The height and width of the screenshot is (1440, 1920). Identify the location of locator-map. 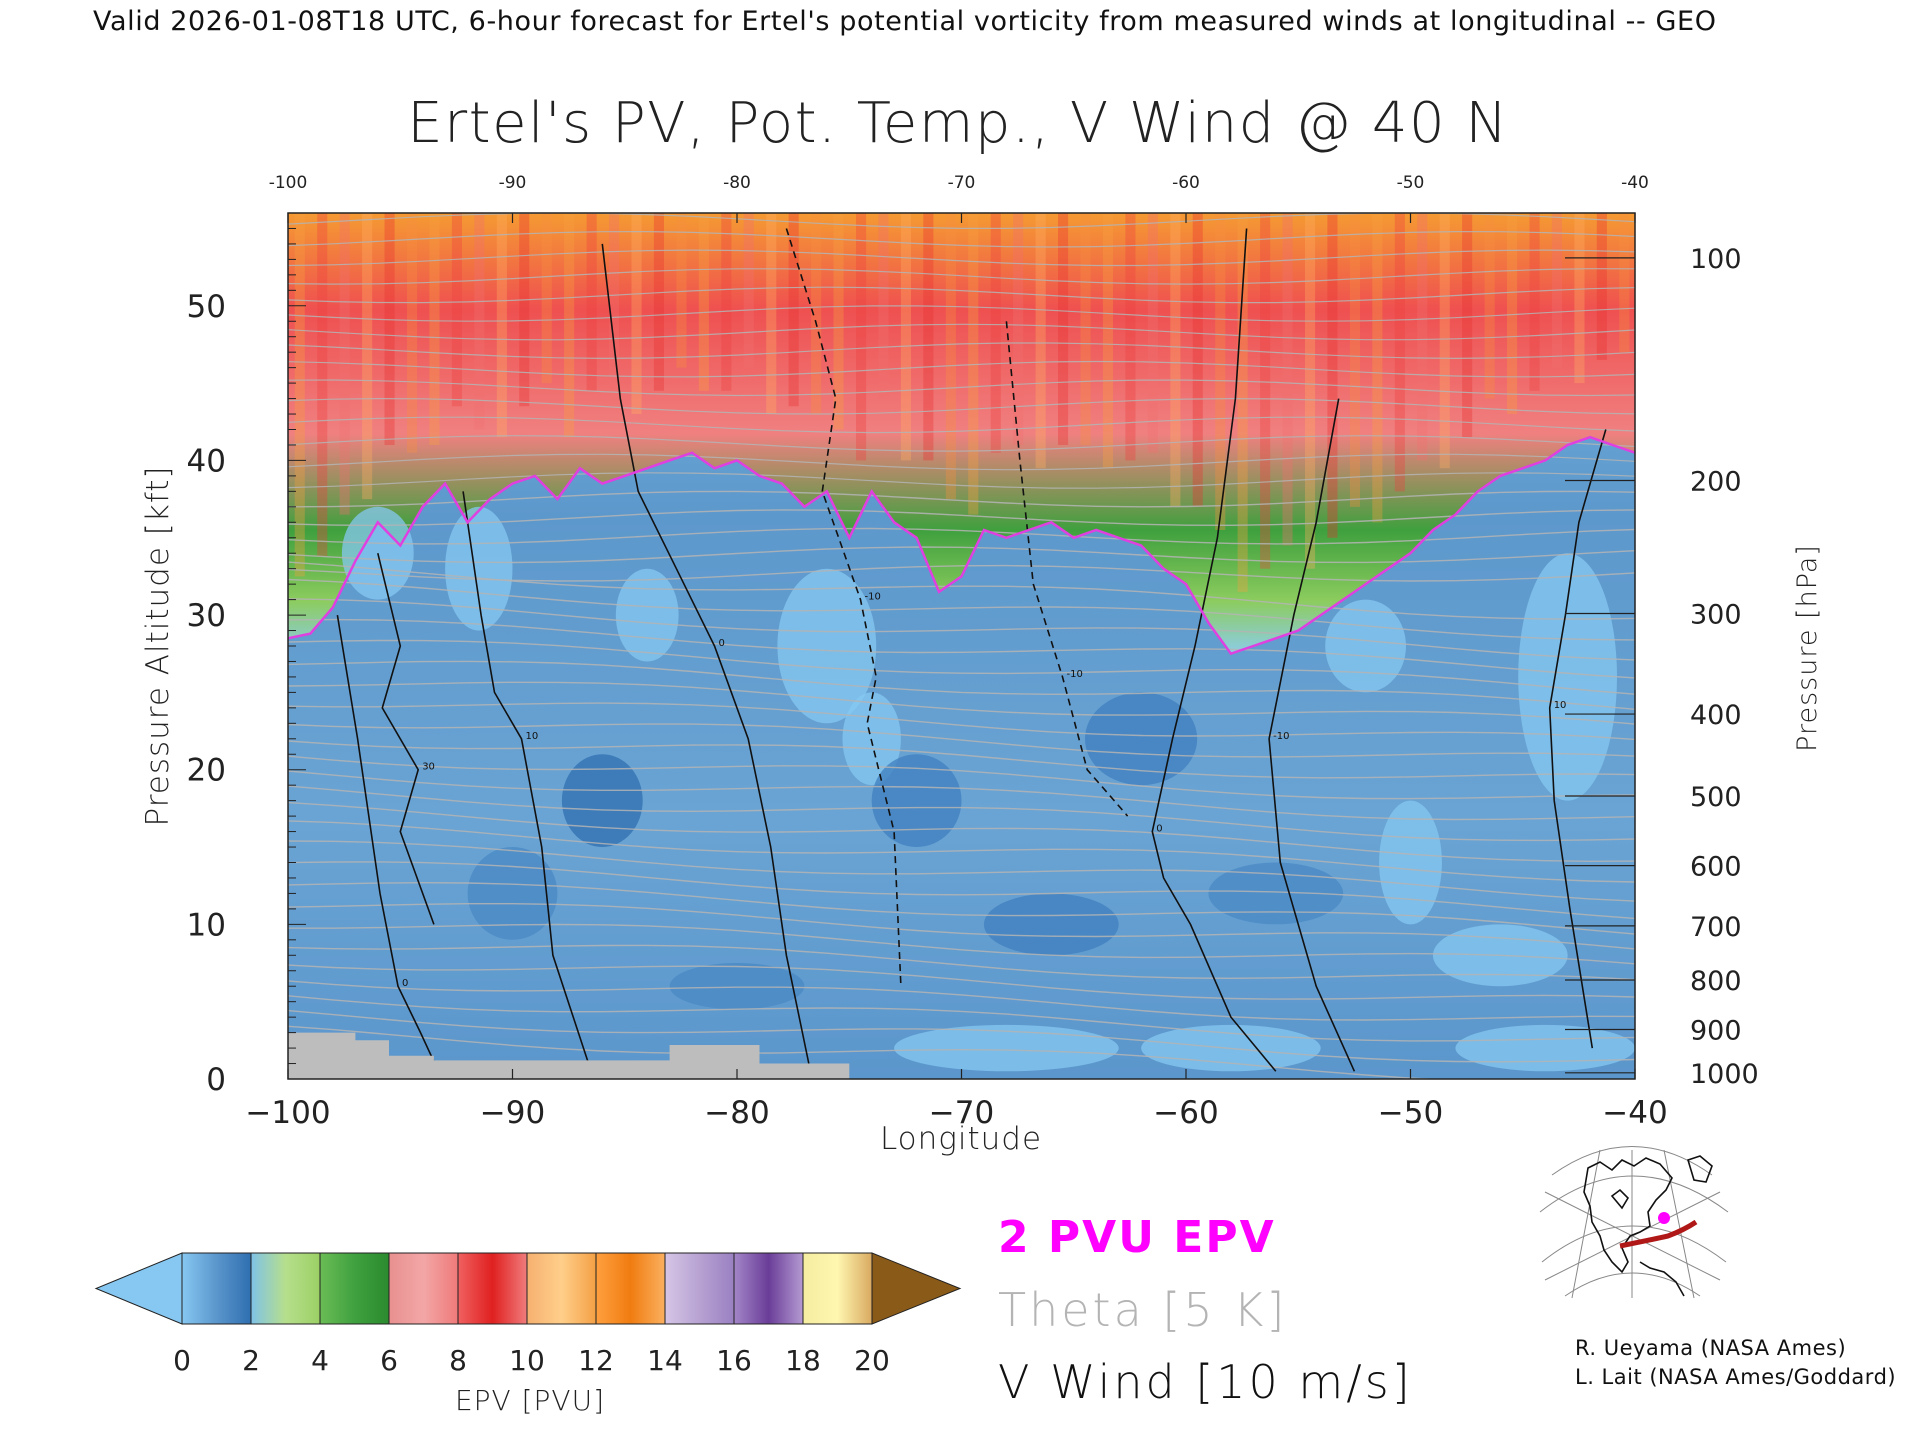
(1632, 1222).